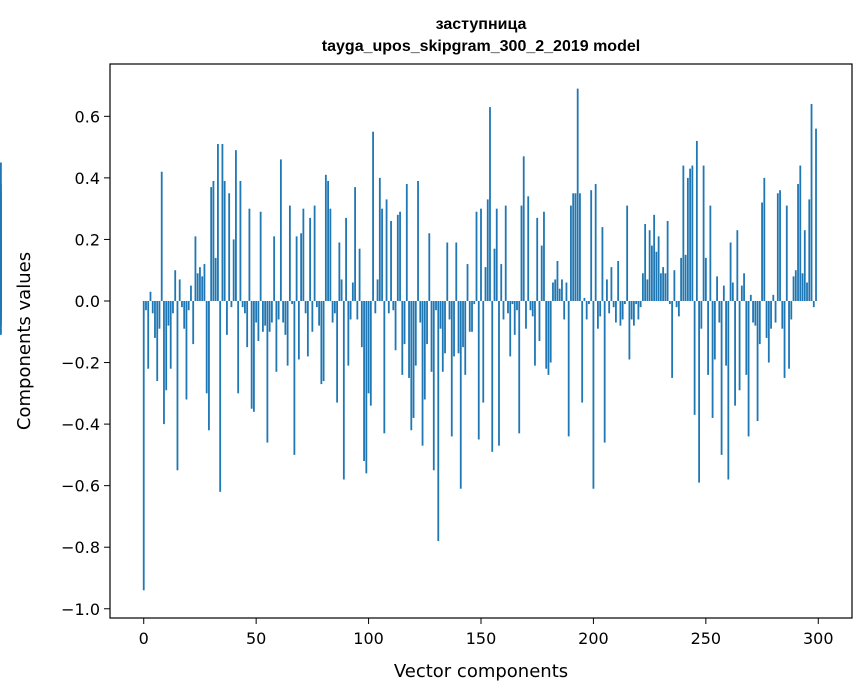 The image size is (867, 696). I want to click on y-tick-label: −0.8, so click(80, 547).